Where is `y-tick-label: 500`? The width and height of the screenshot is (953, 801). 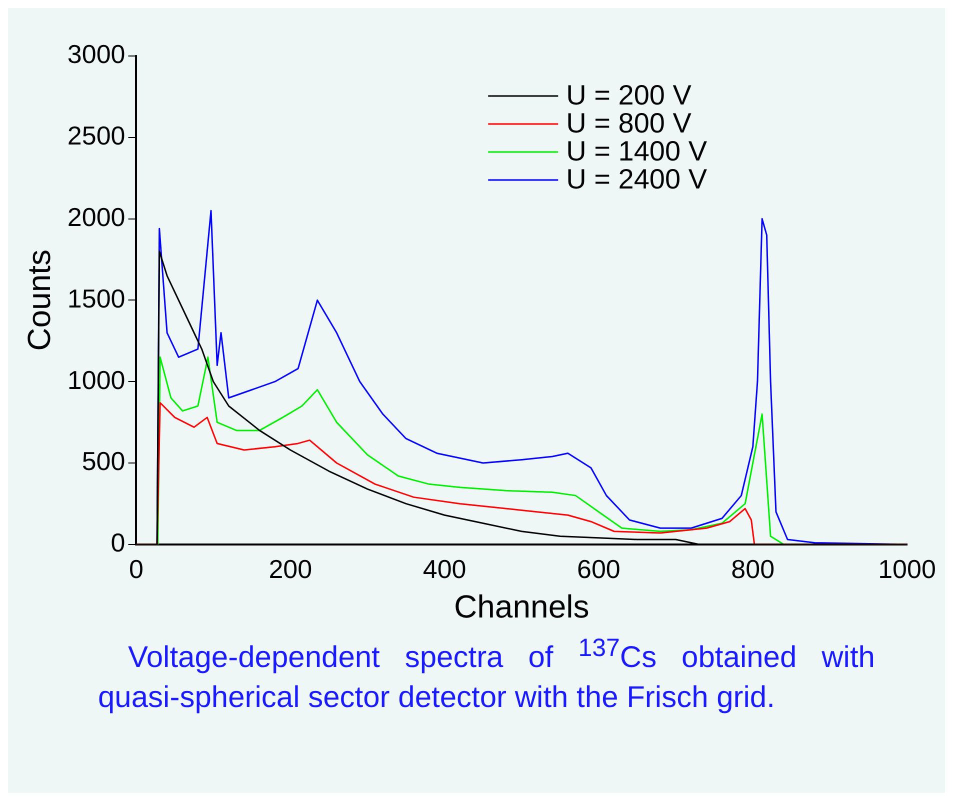
y-tick-label: 500 is located at coordinates (104, 461).